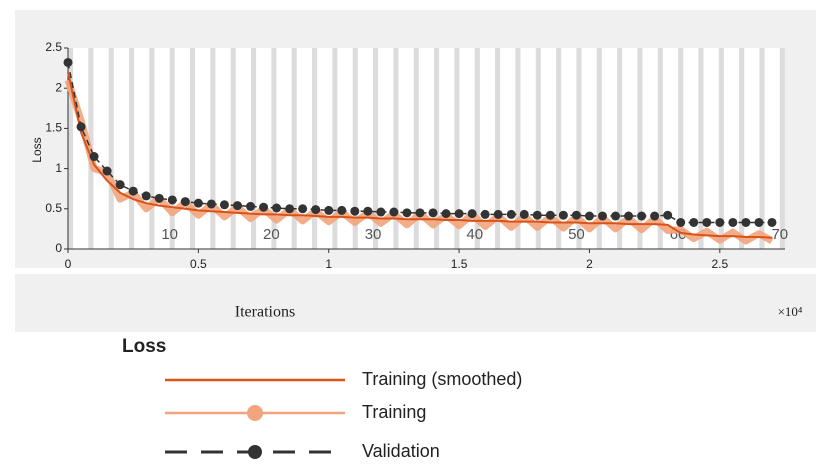 Image resolution: width=816 pixels, height=468 pixels. Describe the element at coordinates (343, 415) in the screenshot. I see `legend: Training (smoothed) Training Validation` at that location.